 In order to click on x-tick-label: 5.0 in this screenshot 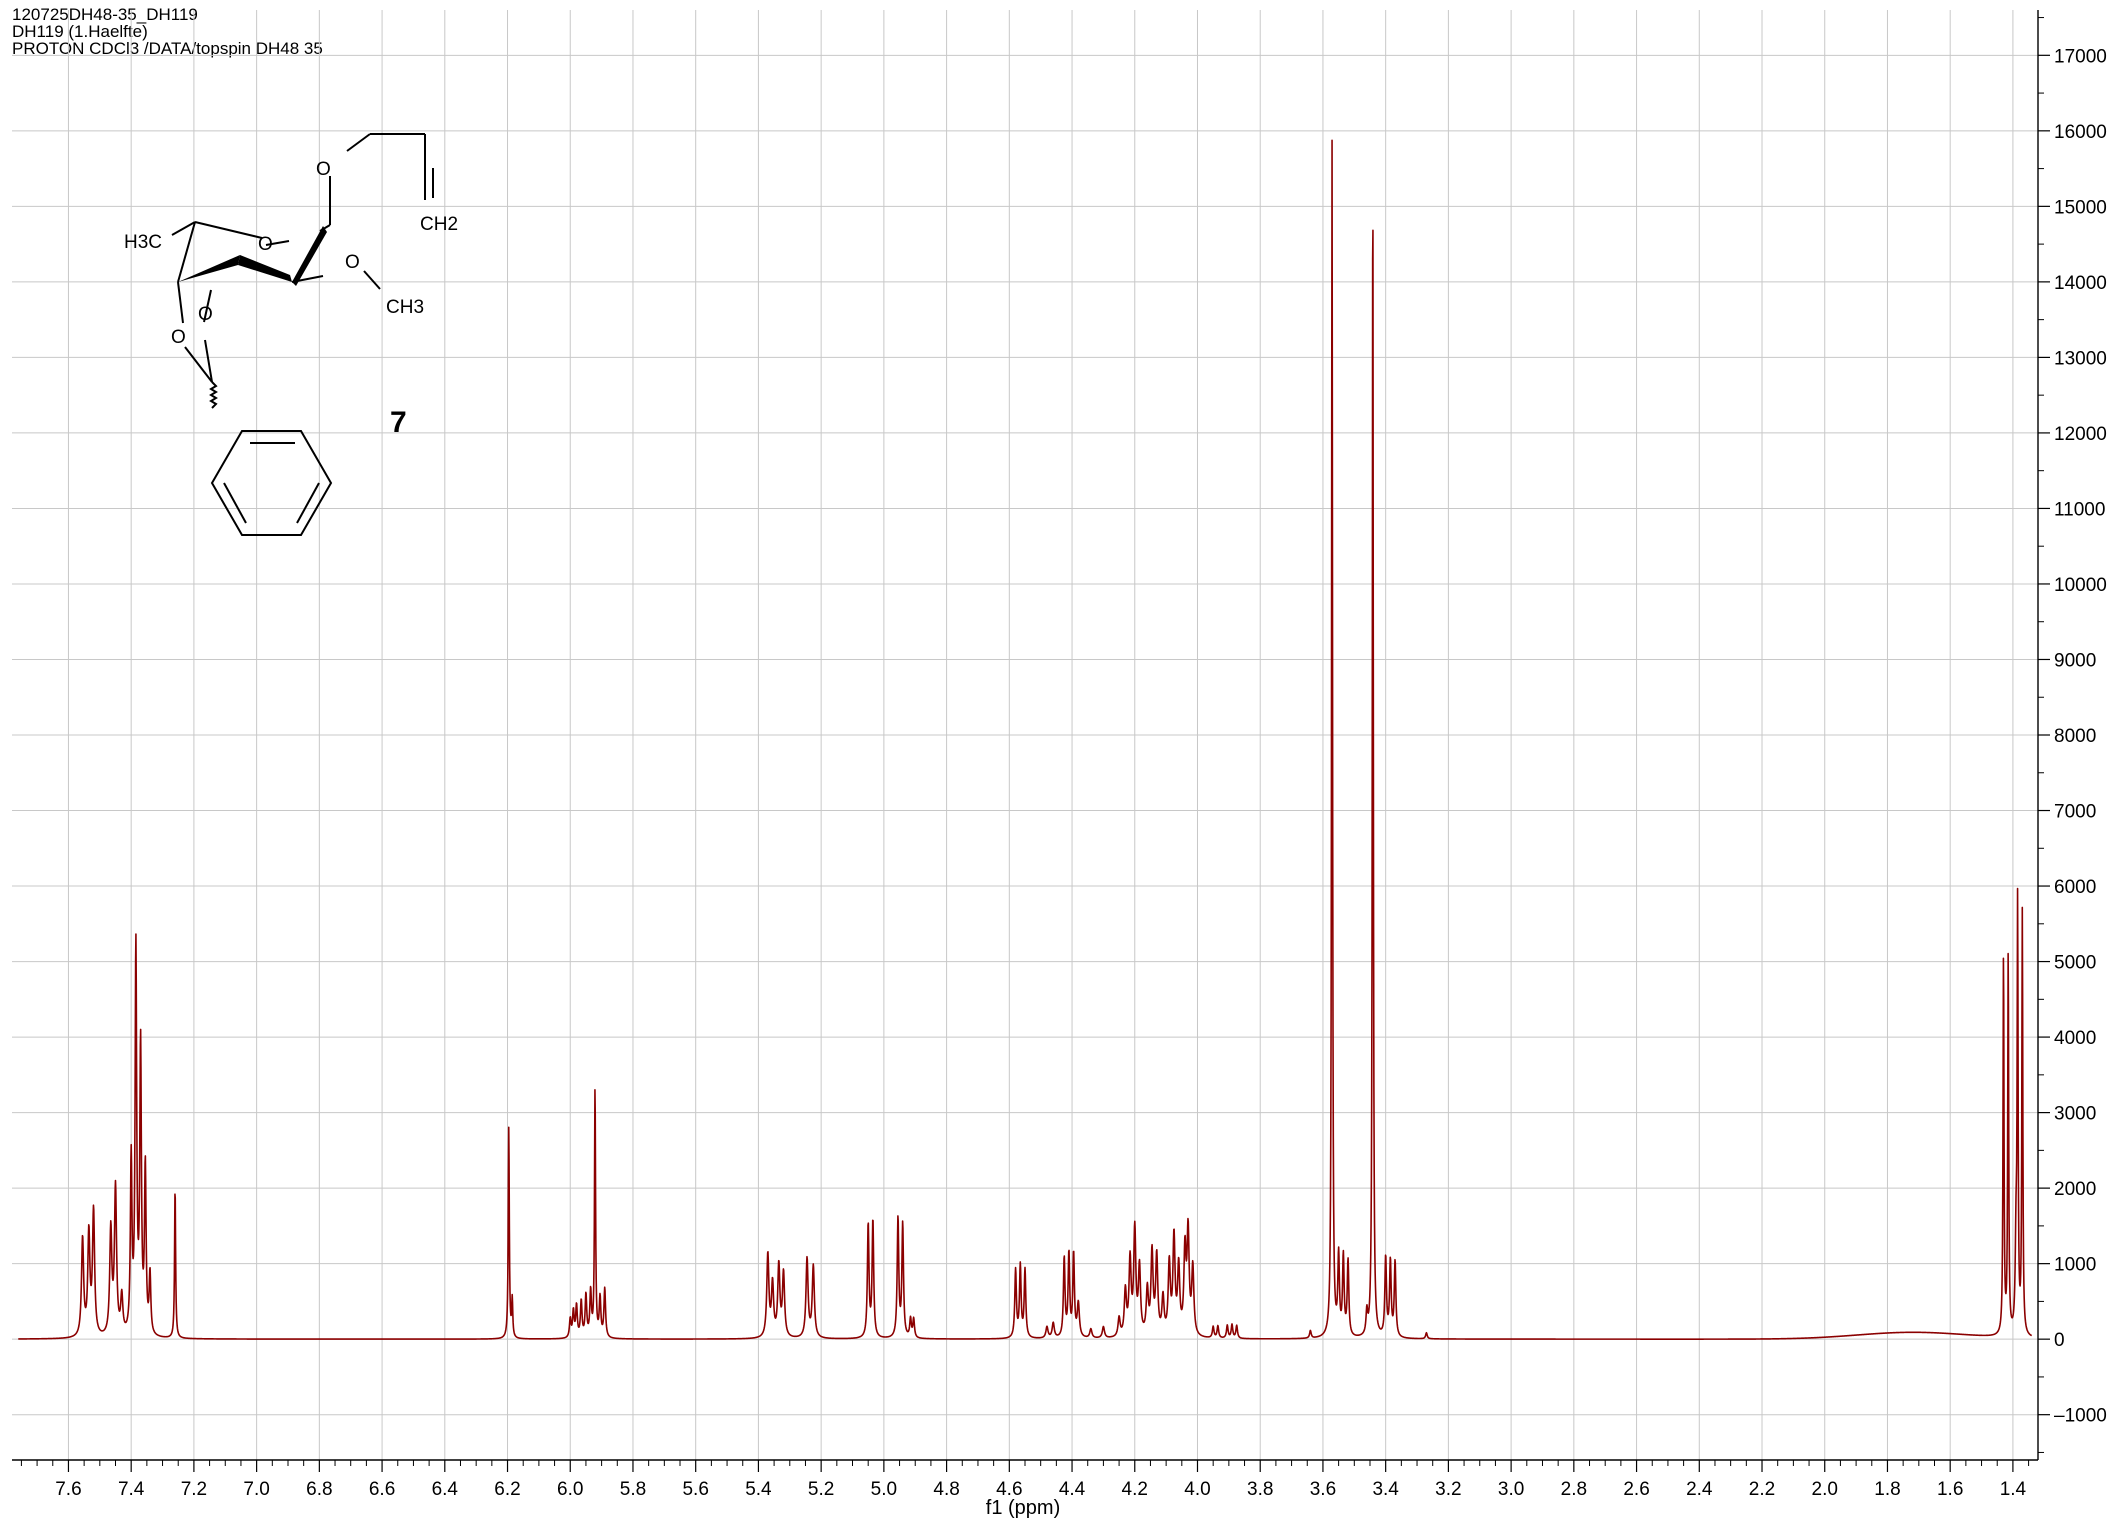, I will do `click(884, 1489)`.